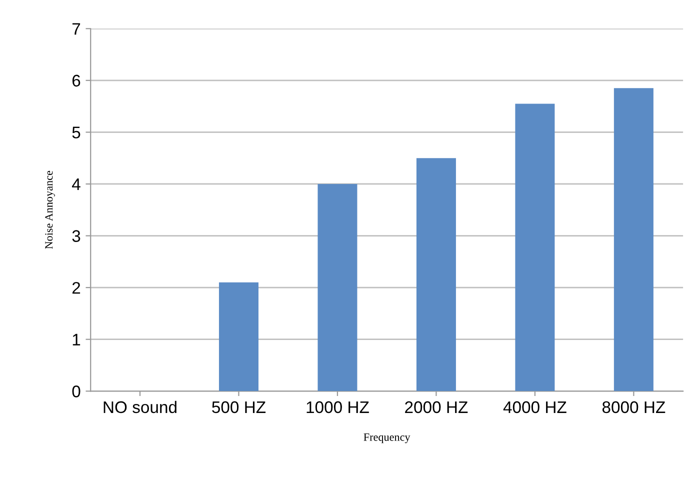 The width and height of the screenshot is (697, 477). What do you see at coordinates (76, 80) in the screenshot?
I see `y-tick-label: 6` at bounding box center [76, 80].